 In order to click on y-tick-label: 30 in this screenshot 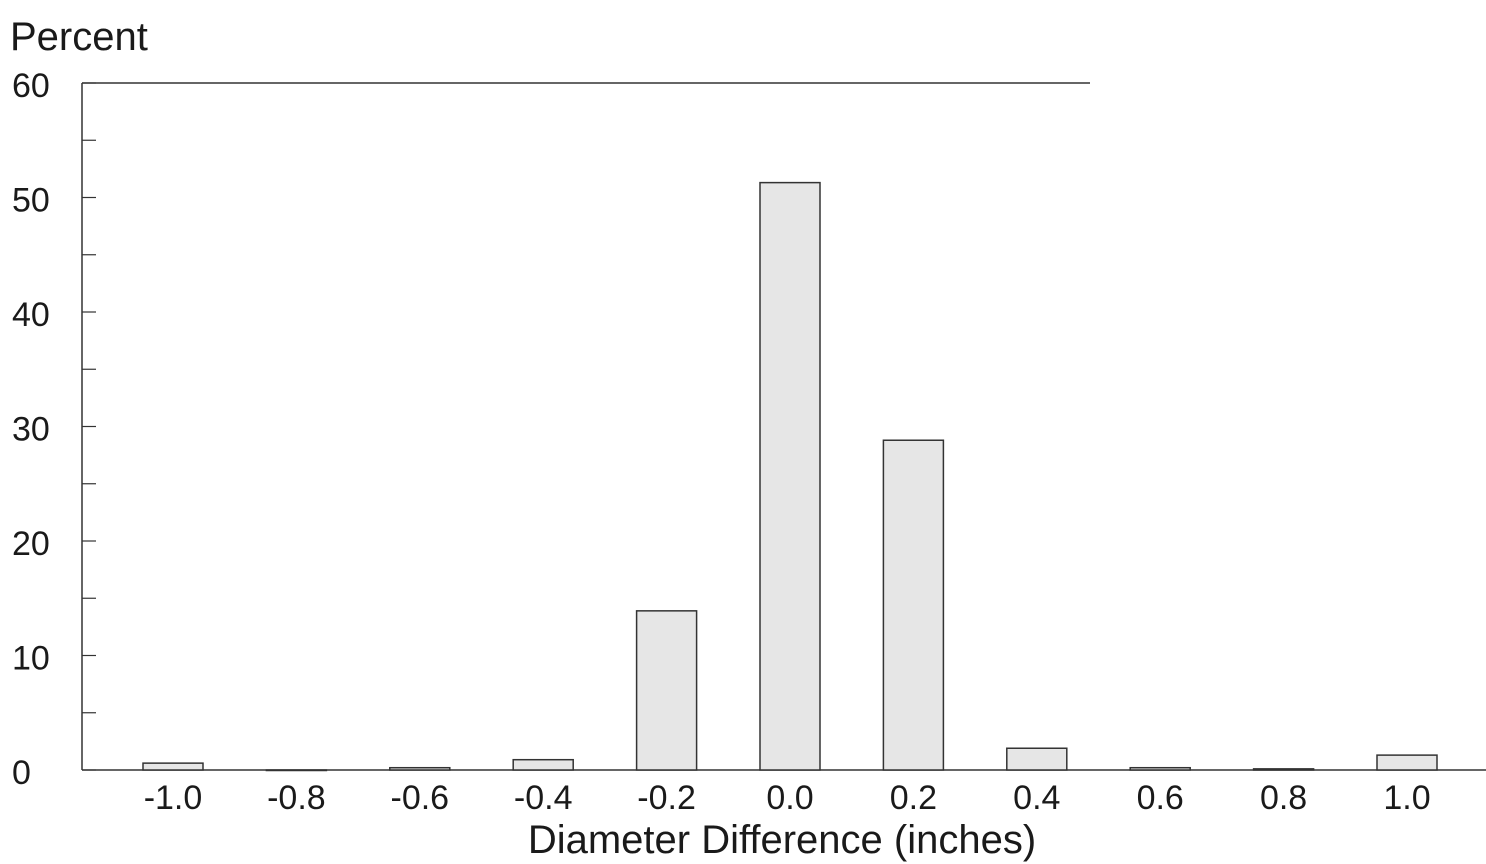, I will do `click(31, 430)`.